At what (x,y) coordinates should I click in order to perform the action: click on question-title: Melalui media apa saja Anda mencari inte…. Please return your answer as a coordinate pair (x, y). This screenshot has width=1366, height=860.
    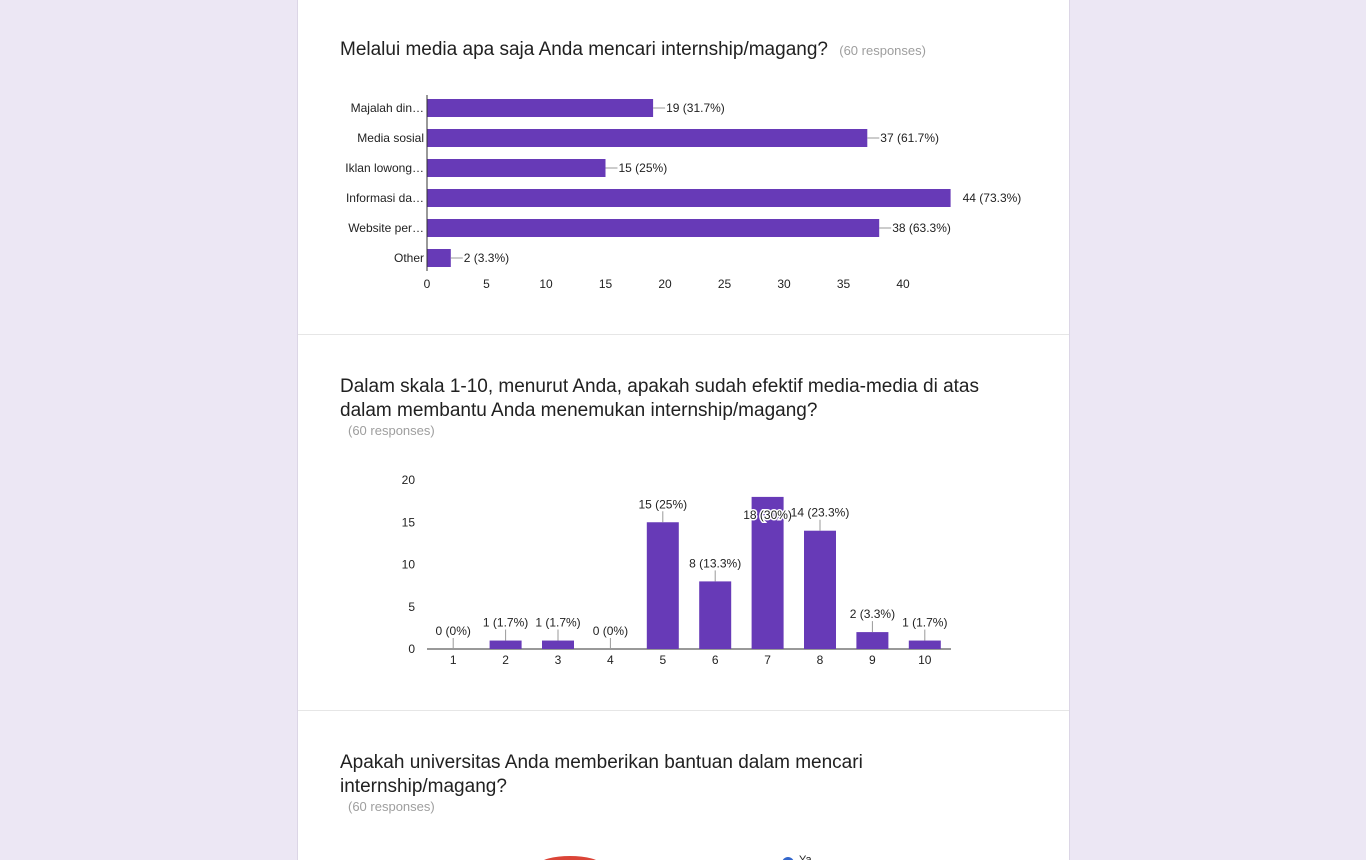
    Looking at the image, I should click on (633, 50).